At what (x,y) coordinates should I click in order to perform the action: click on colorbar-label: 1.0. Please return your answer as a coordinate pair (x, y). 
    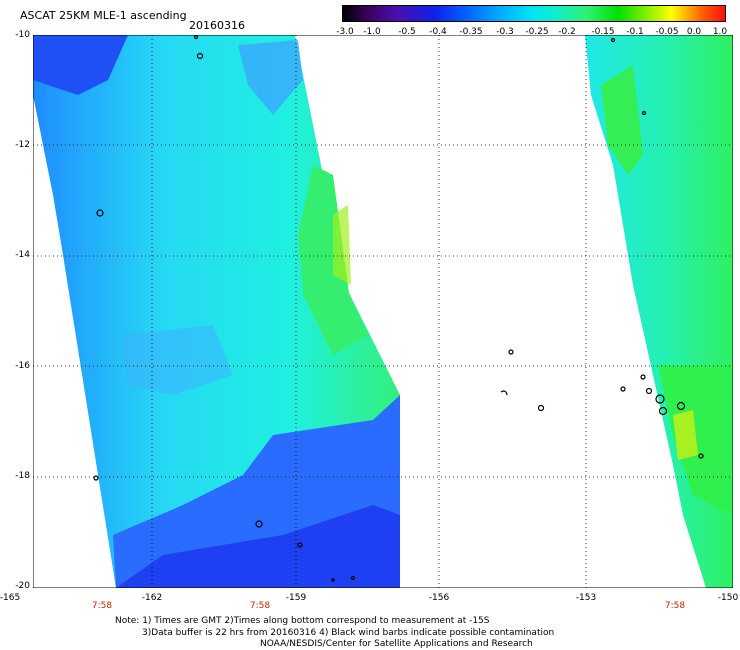
    Looking at the image, I should click on (720, 32).